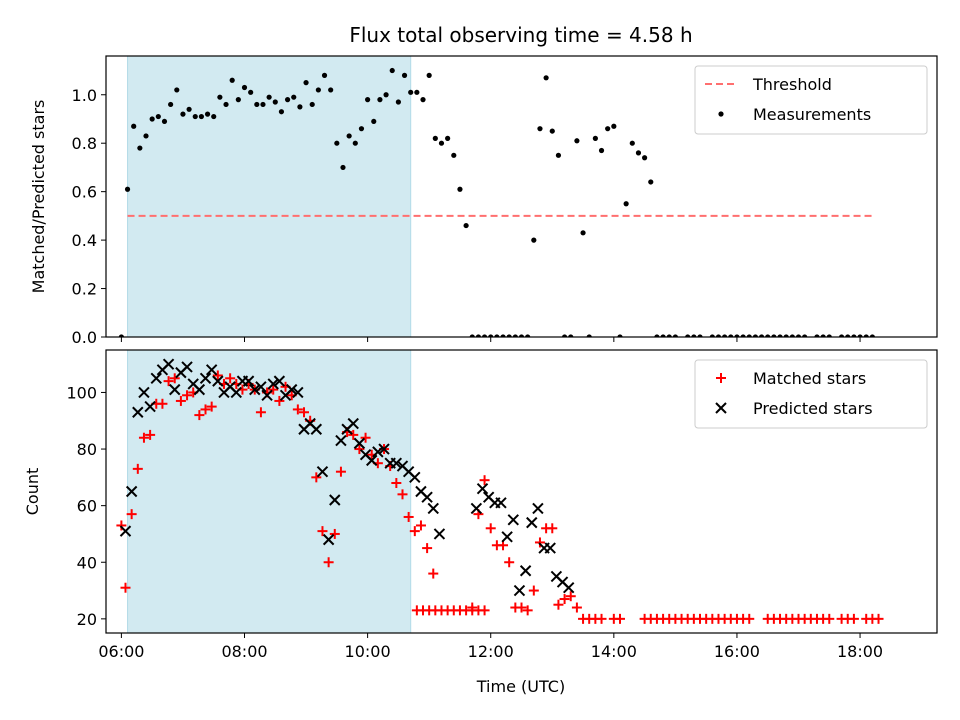 The image size is (960, 720). I want to click on x-tick-label: 18:00, so click(860, 651).